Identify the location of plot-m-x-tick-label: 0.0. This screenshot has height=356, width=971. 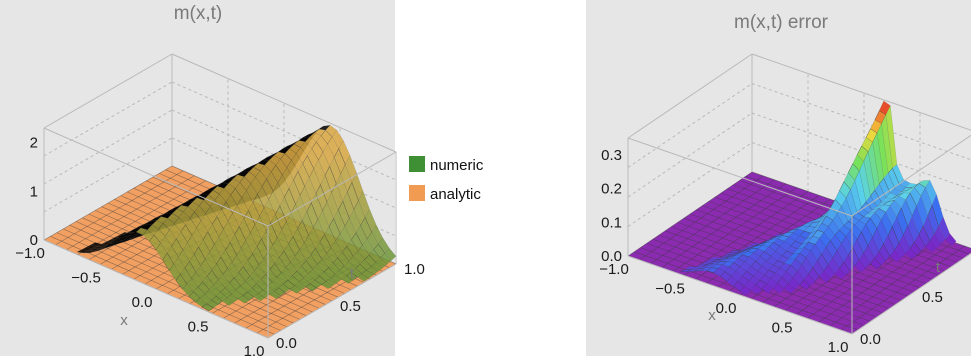
(142, 302).